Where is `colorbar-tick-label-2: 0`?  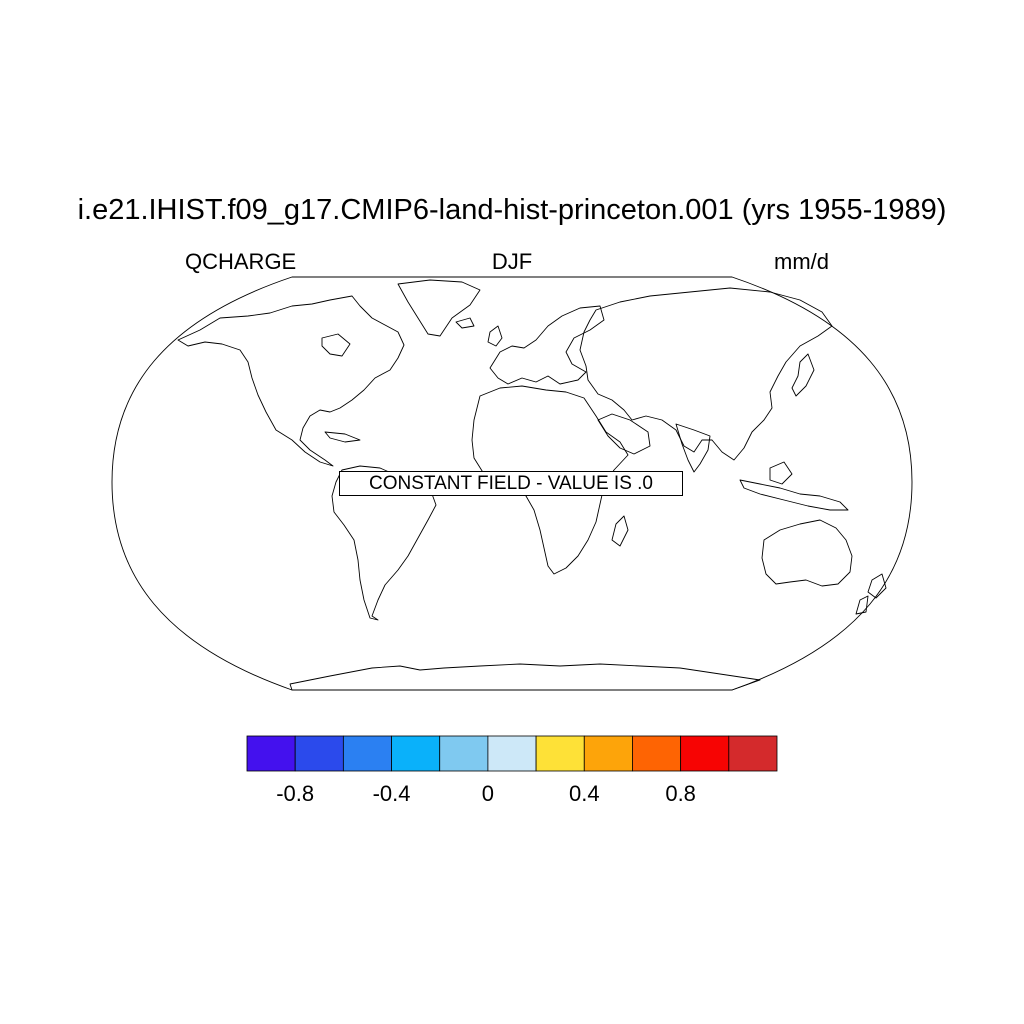
colorbar-tick-label-2: 0 is located at coordinates (488, 793).